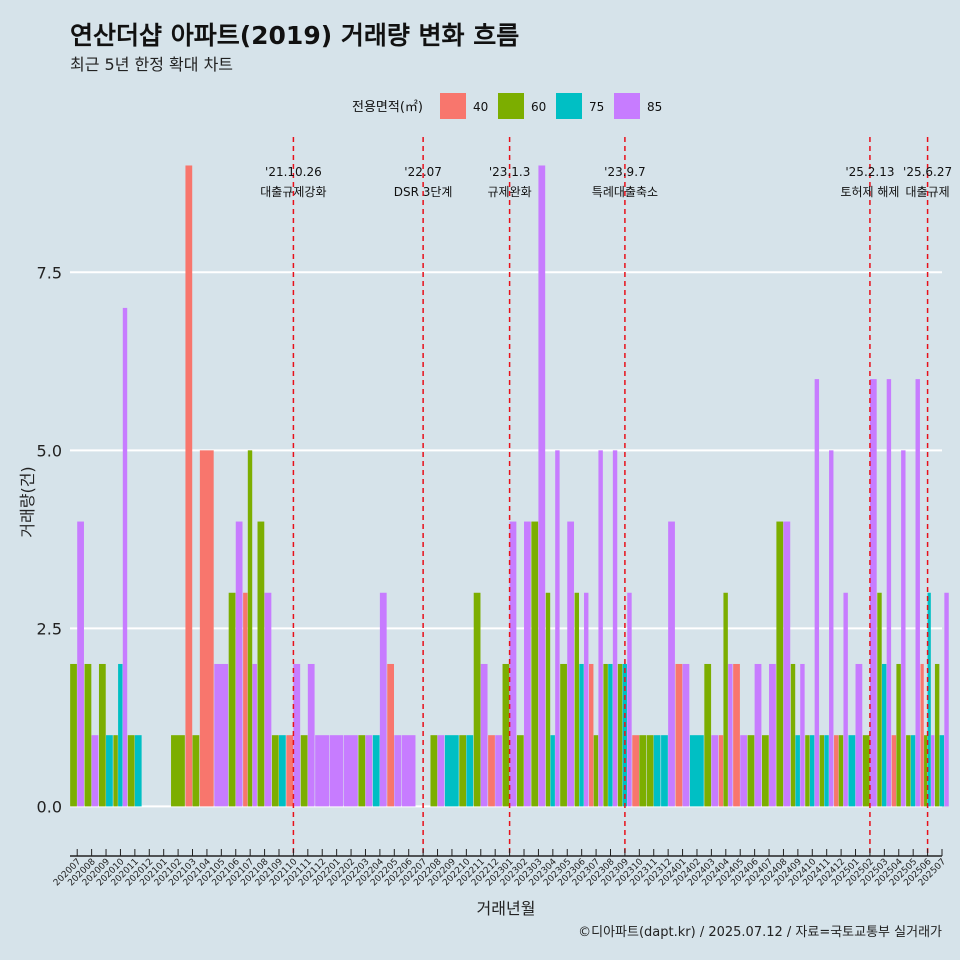 Image resolution: width=960 pixels, height=960 pixels. What do you see at coordinates (423, 192) in the screenshot?
I see `event-desc-label: DSR 3단계` at bounding box center [423, 192].